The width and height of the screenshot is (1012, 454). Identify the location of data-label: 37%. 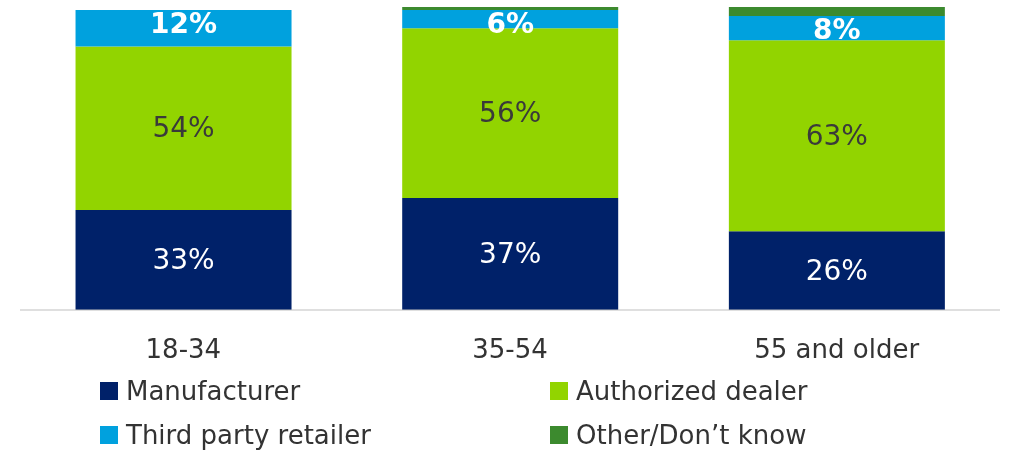
(510, 253).